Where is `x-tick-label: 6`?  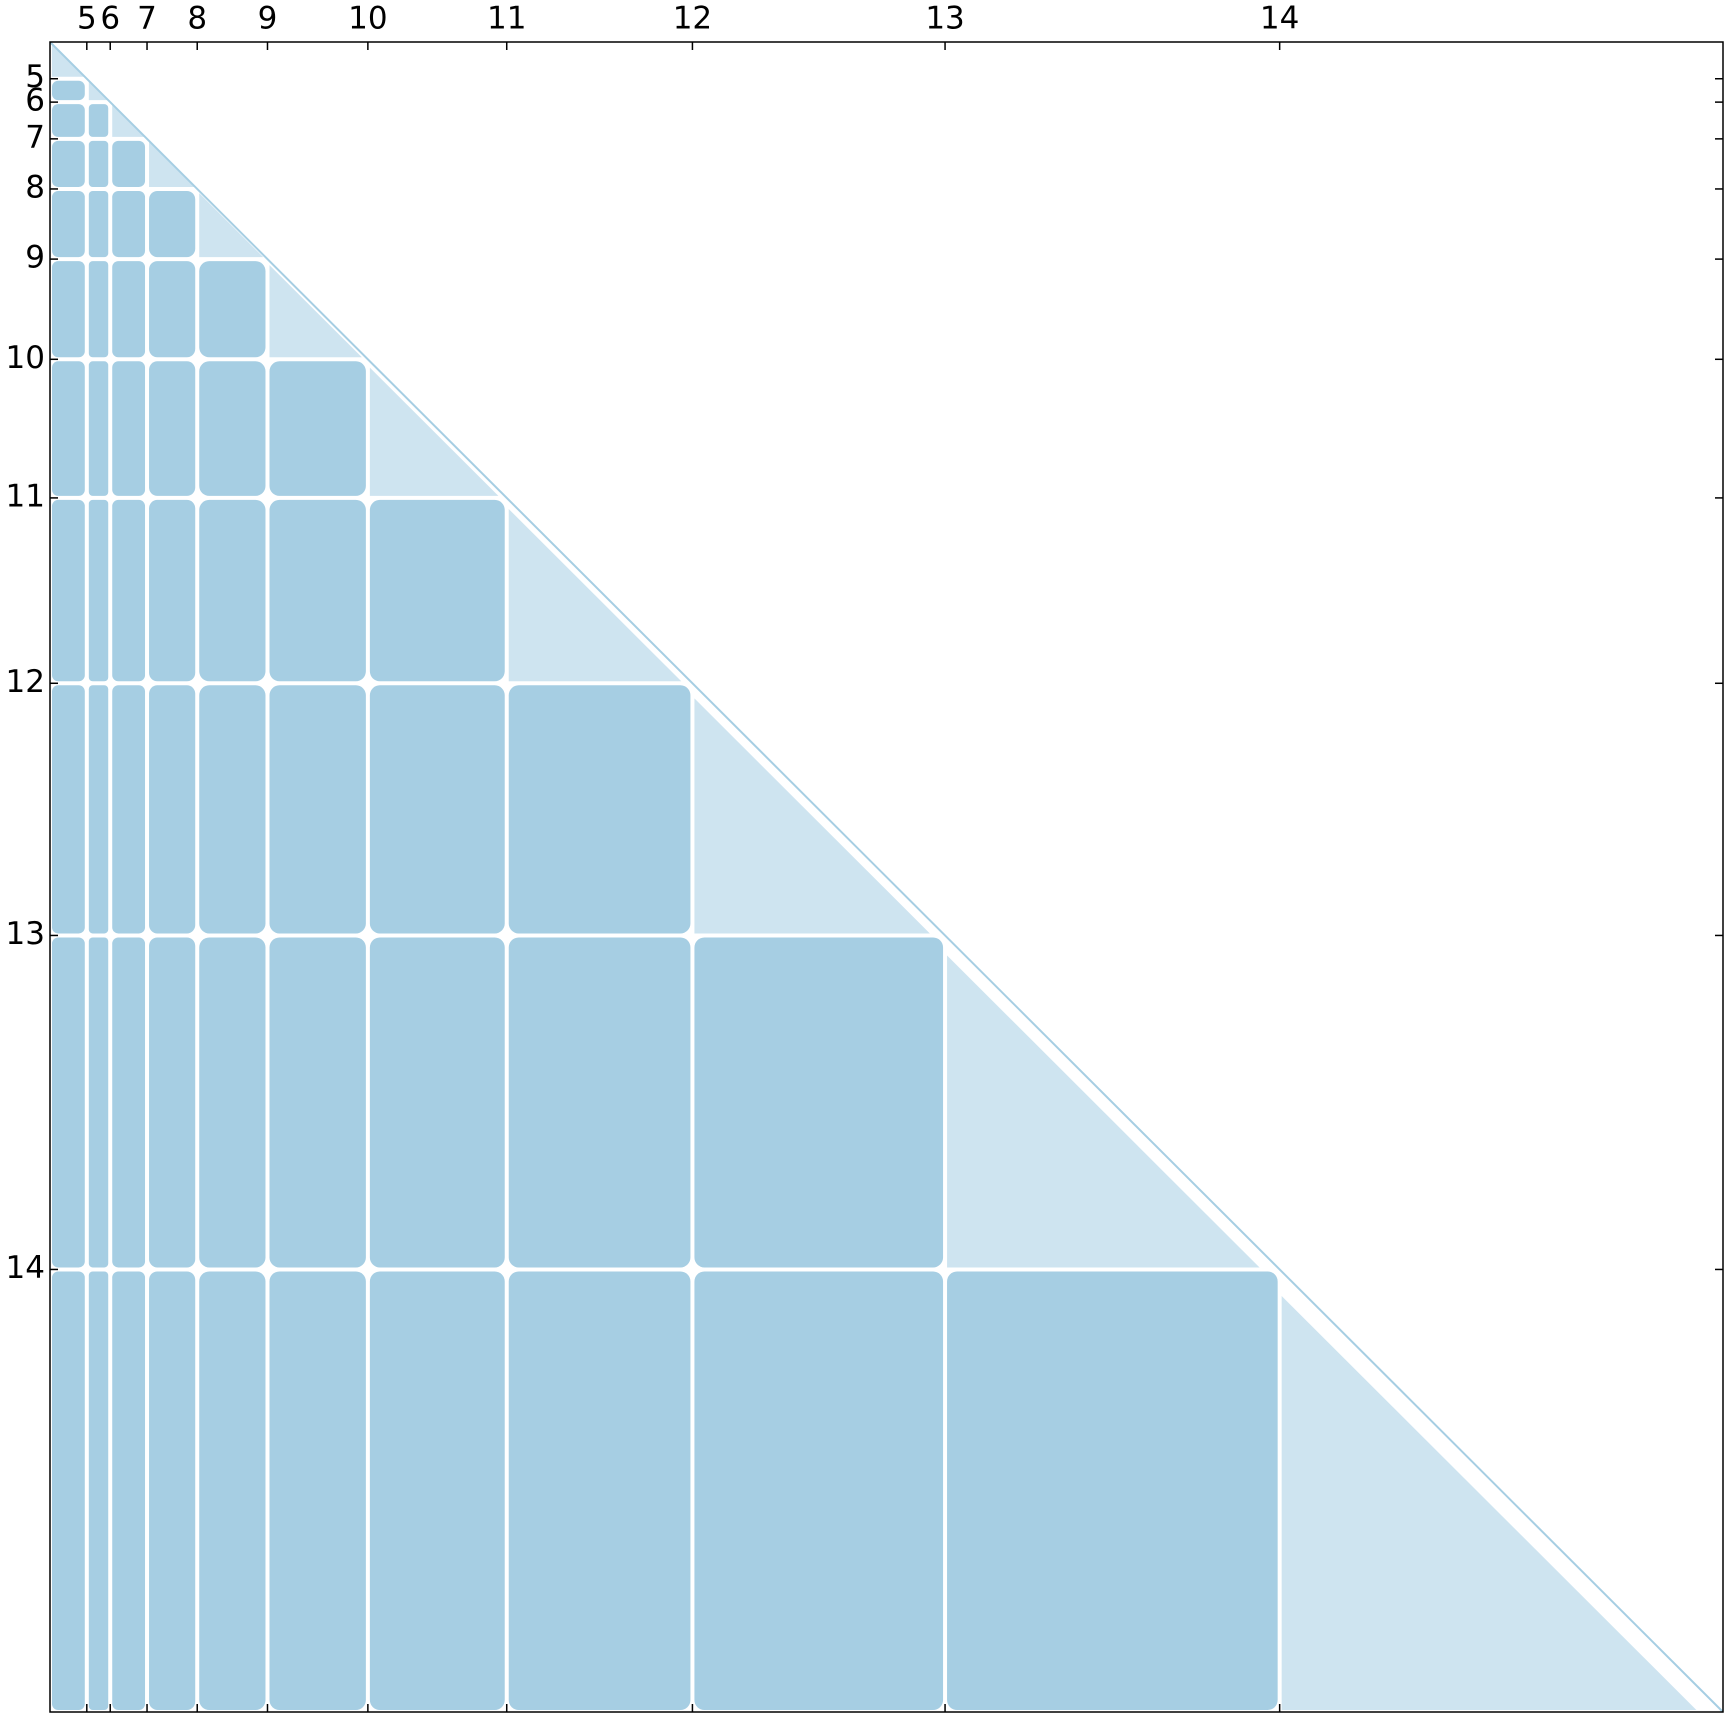 x-tick-label: 6 is located at coordinates (110, 19).